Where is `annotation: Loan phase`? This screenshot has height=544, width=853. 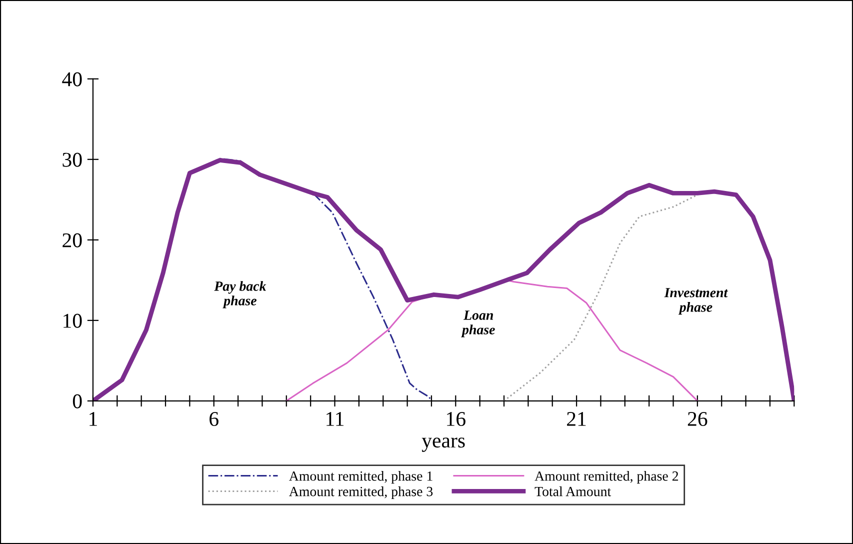
annotation: Loan phase is located at coordinates (478, 324).